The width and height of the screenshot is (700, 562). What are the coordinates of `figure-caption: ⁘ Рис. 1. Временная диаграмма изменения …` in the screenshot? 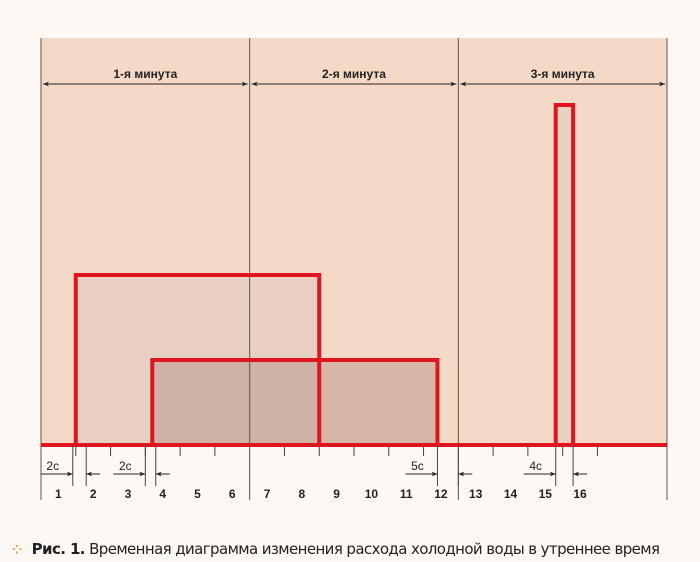 It's located at (336, 549).